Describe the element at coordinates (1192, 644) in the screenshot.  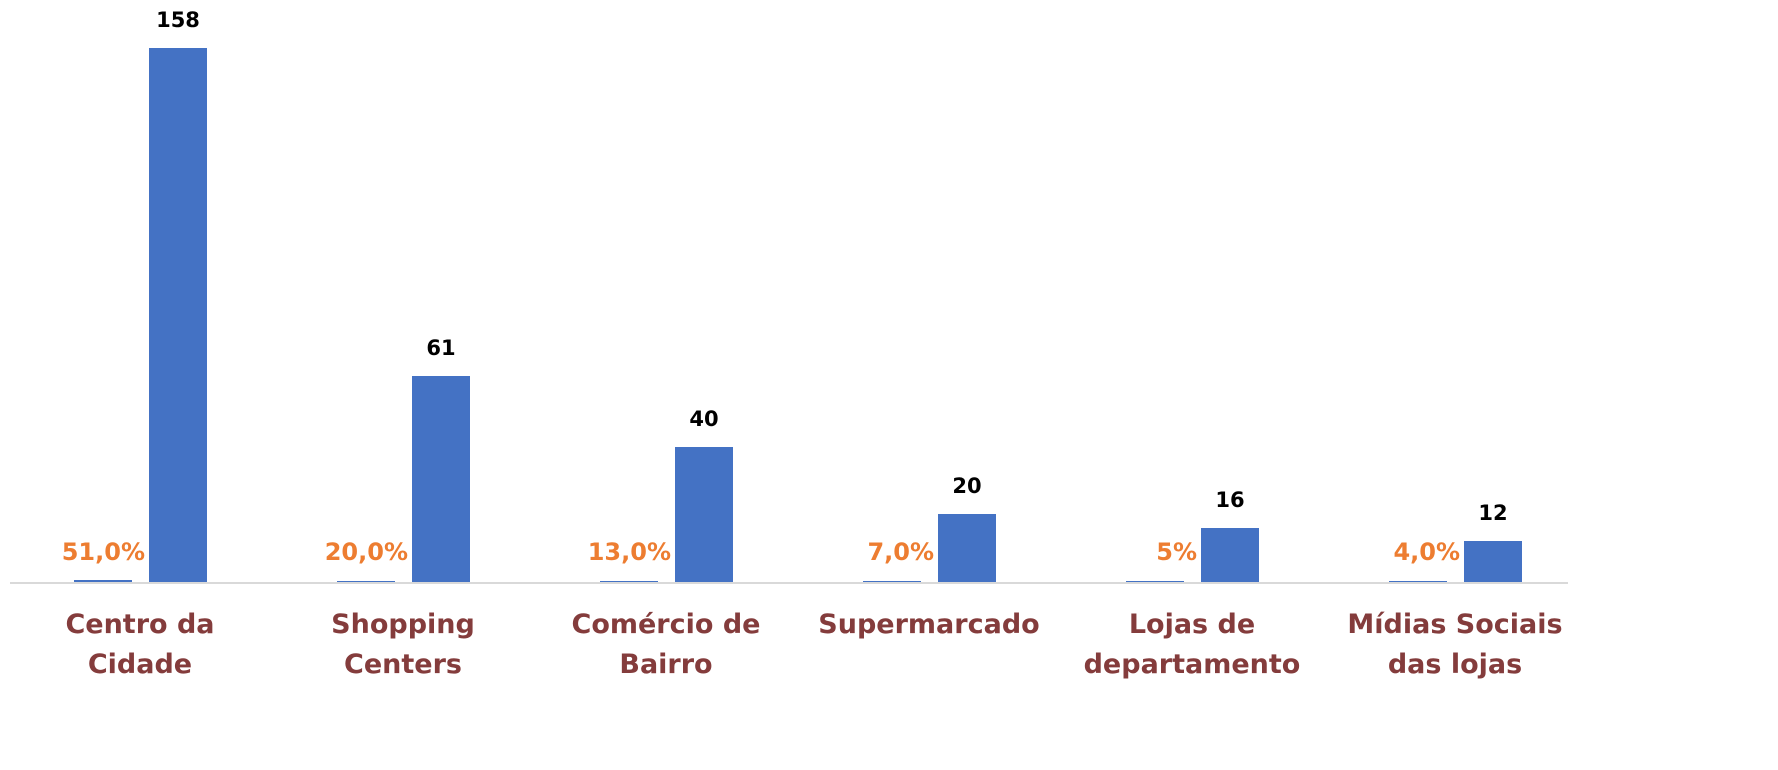
I see `category-label: Lojas de departamento` at that location.